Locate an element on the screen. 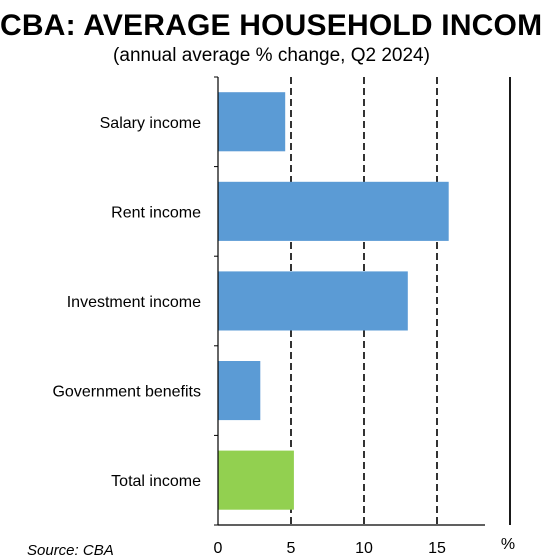 The height and width of the screenshot is (559, 543). x-tick-label-0: 0 is located at coordinates (218, 548).